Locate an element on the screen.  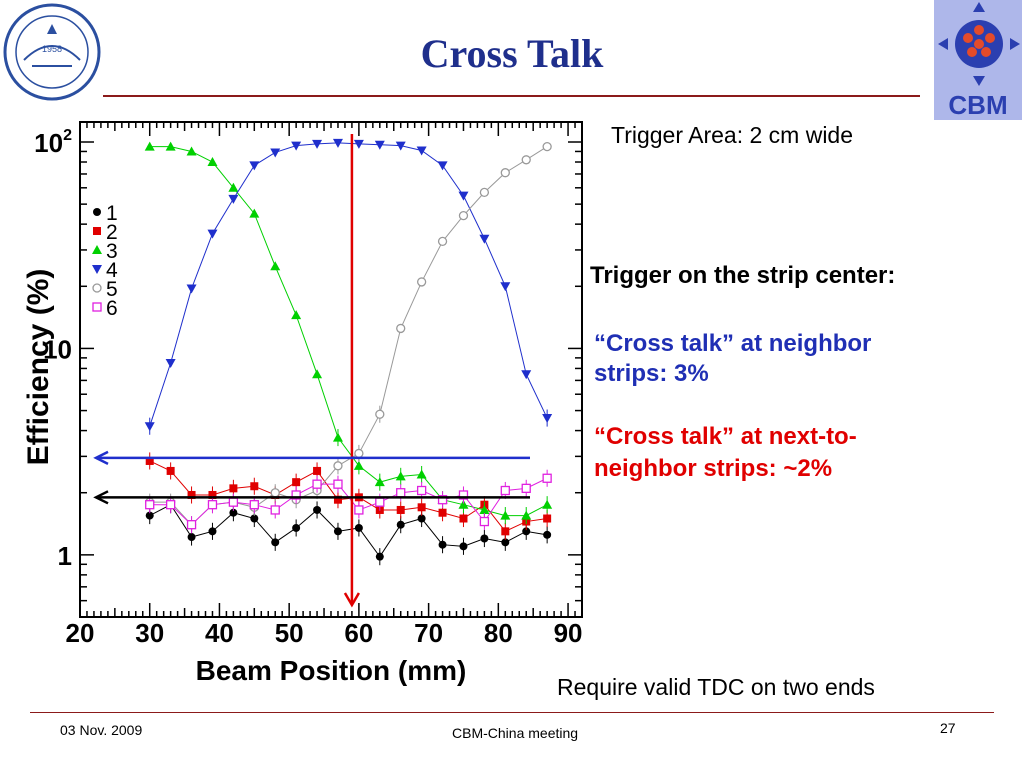
x-tick-label: 60 is located at coordinates (358, 633).